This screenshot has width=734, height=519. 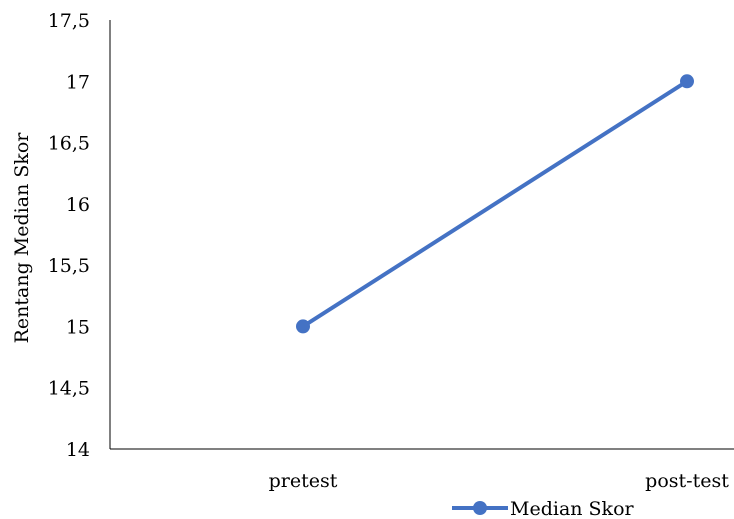 What do you see at coordinates (499, 481) in the screenshot?
I see `x-tick-labels: pretest post-test` at bounding box center [499, 481].